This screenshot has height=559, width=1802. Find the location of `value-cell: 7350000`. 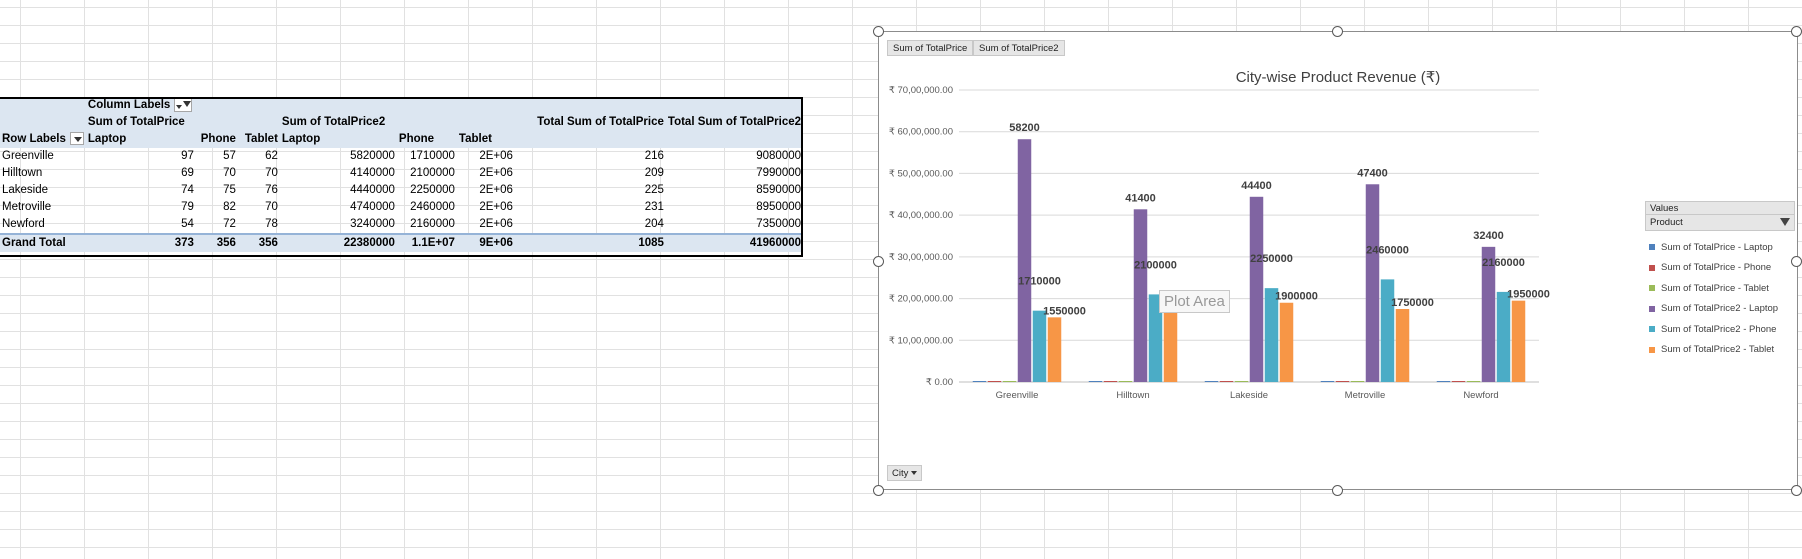

value-cell: 7350000 is located at coordinates (779, 224).